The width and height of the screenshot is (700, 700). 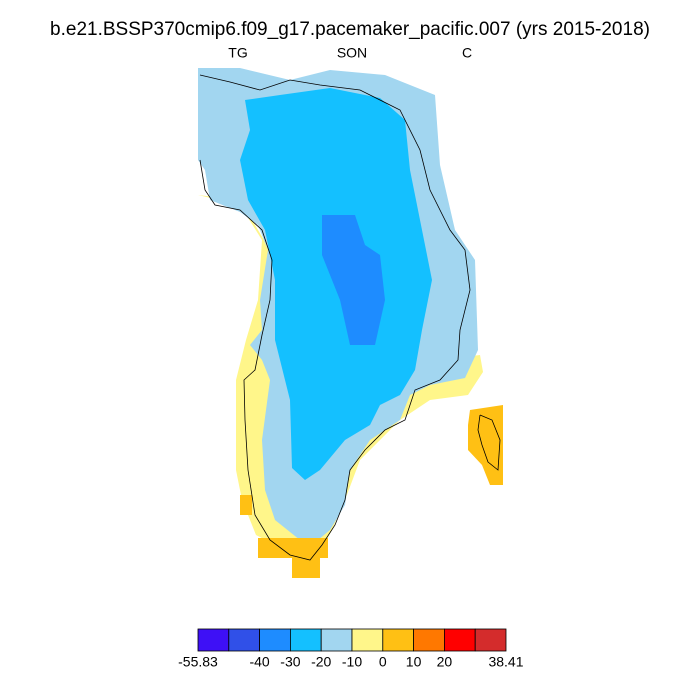 I want to click on colorbar-label: -30, so click(x=290, y=662).